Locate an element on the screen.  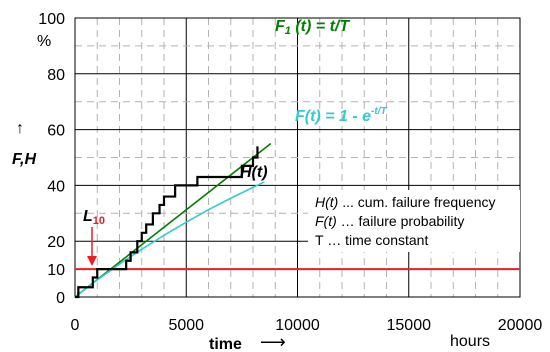
y-tick-label: 20 is located at coordinates (56, 242).